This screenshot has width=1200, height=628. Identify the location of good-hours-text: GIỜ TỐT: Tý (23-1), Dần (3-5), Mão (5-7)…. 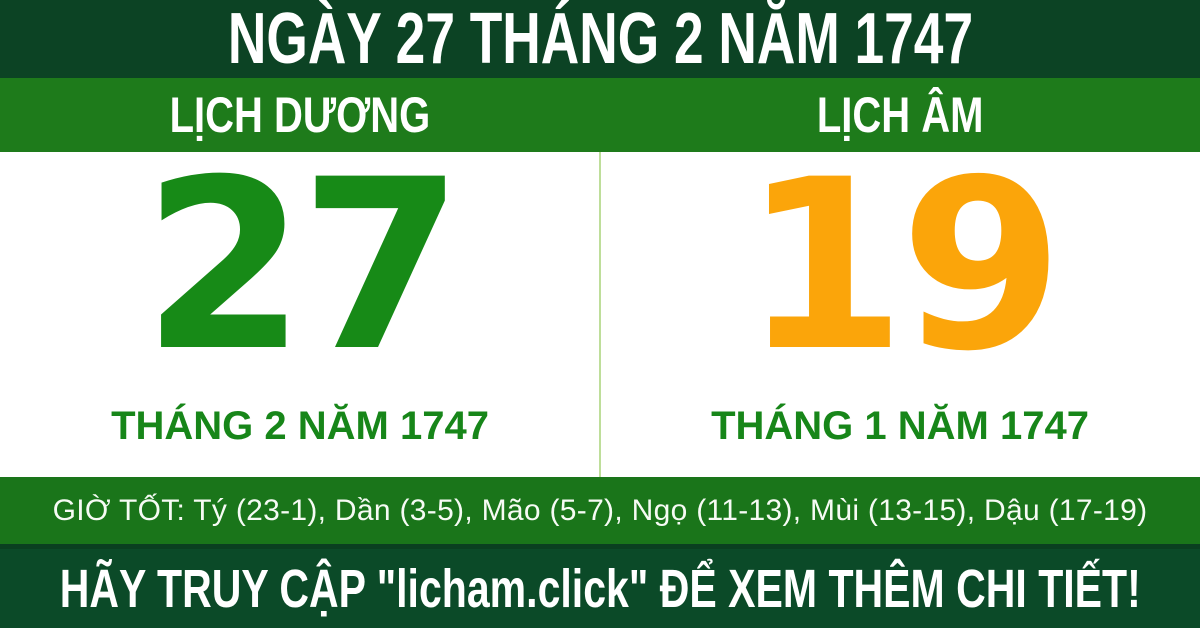
(600, 510).